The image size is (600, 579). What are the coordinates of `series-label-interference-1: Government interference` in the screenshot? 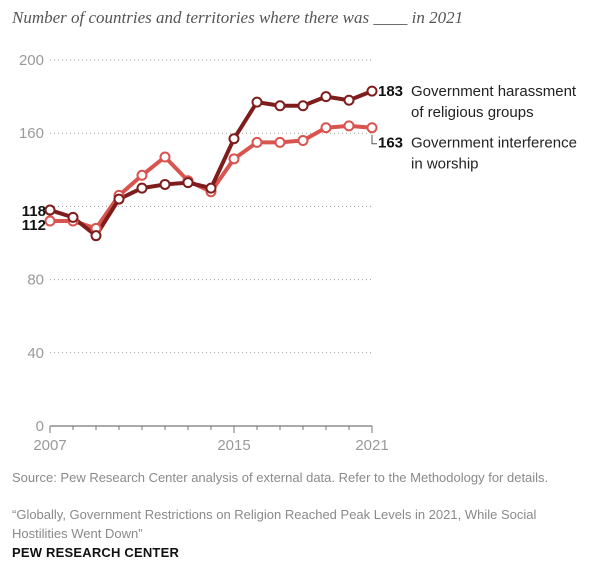 It's located at (494, 143).